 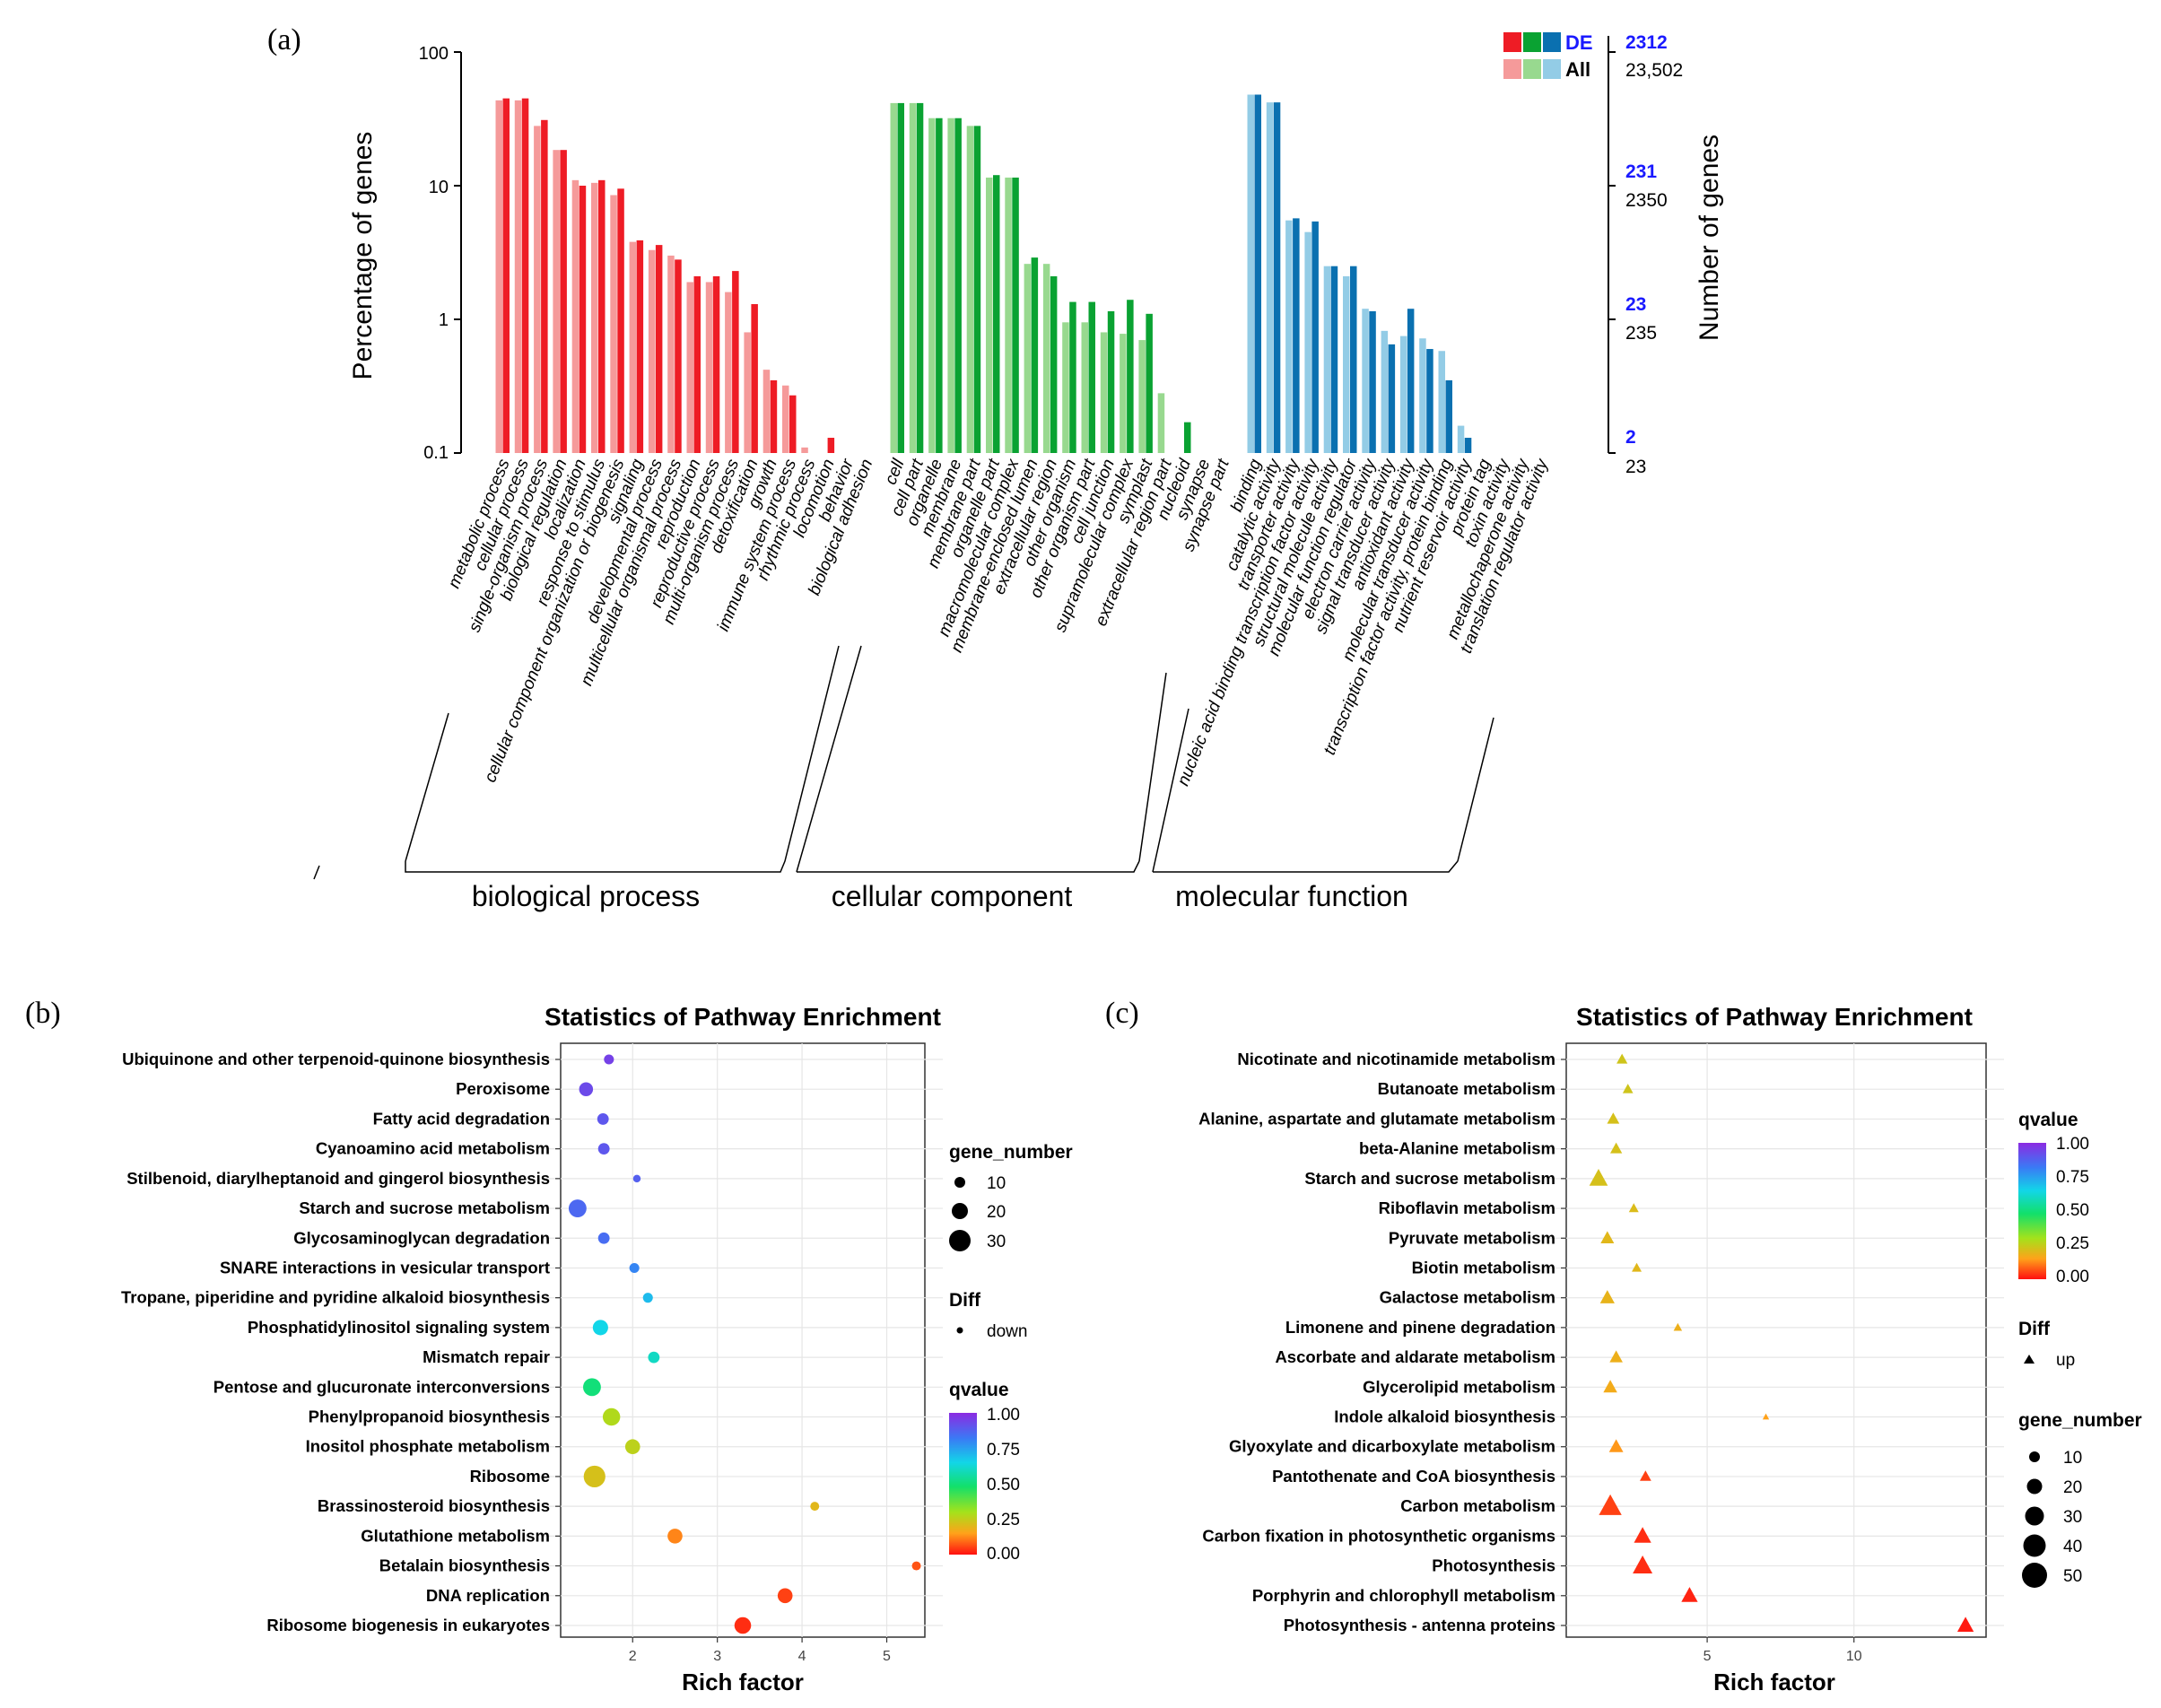 What do you see at coordinates (965, 1300) in the screenshot?
I see `legend-diff-title: Diff` at bounding box center [965, 1300].